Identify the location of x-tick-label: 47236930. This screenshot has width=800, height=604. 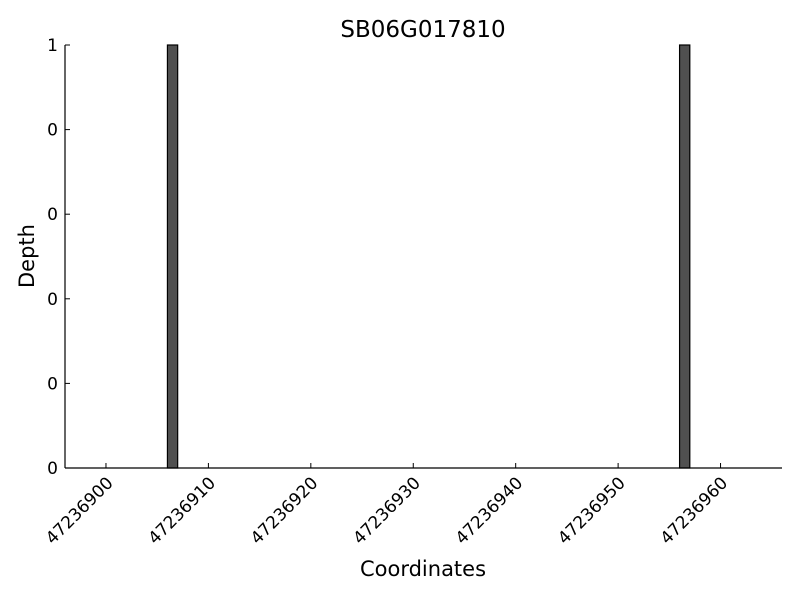
(386, 510).